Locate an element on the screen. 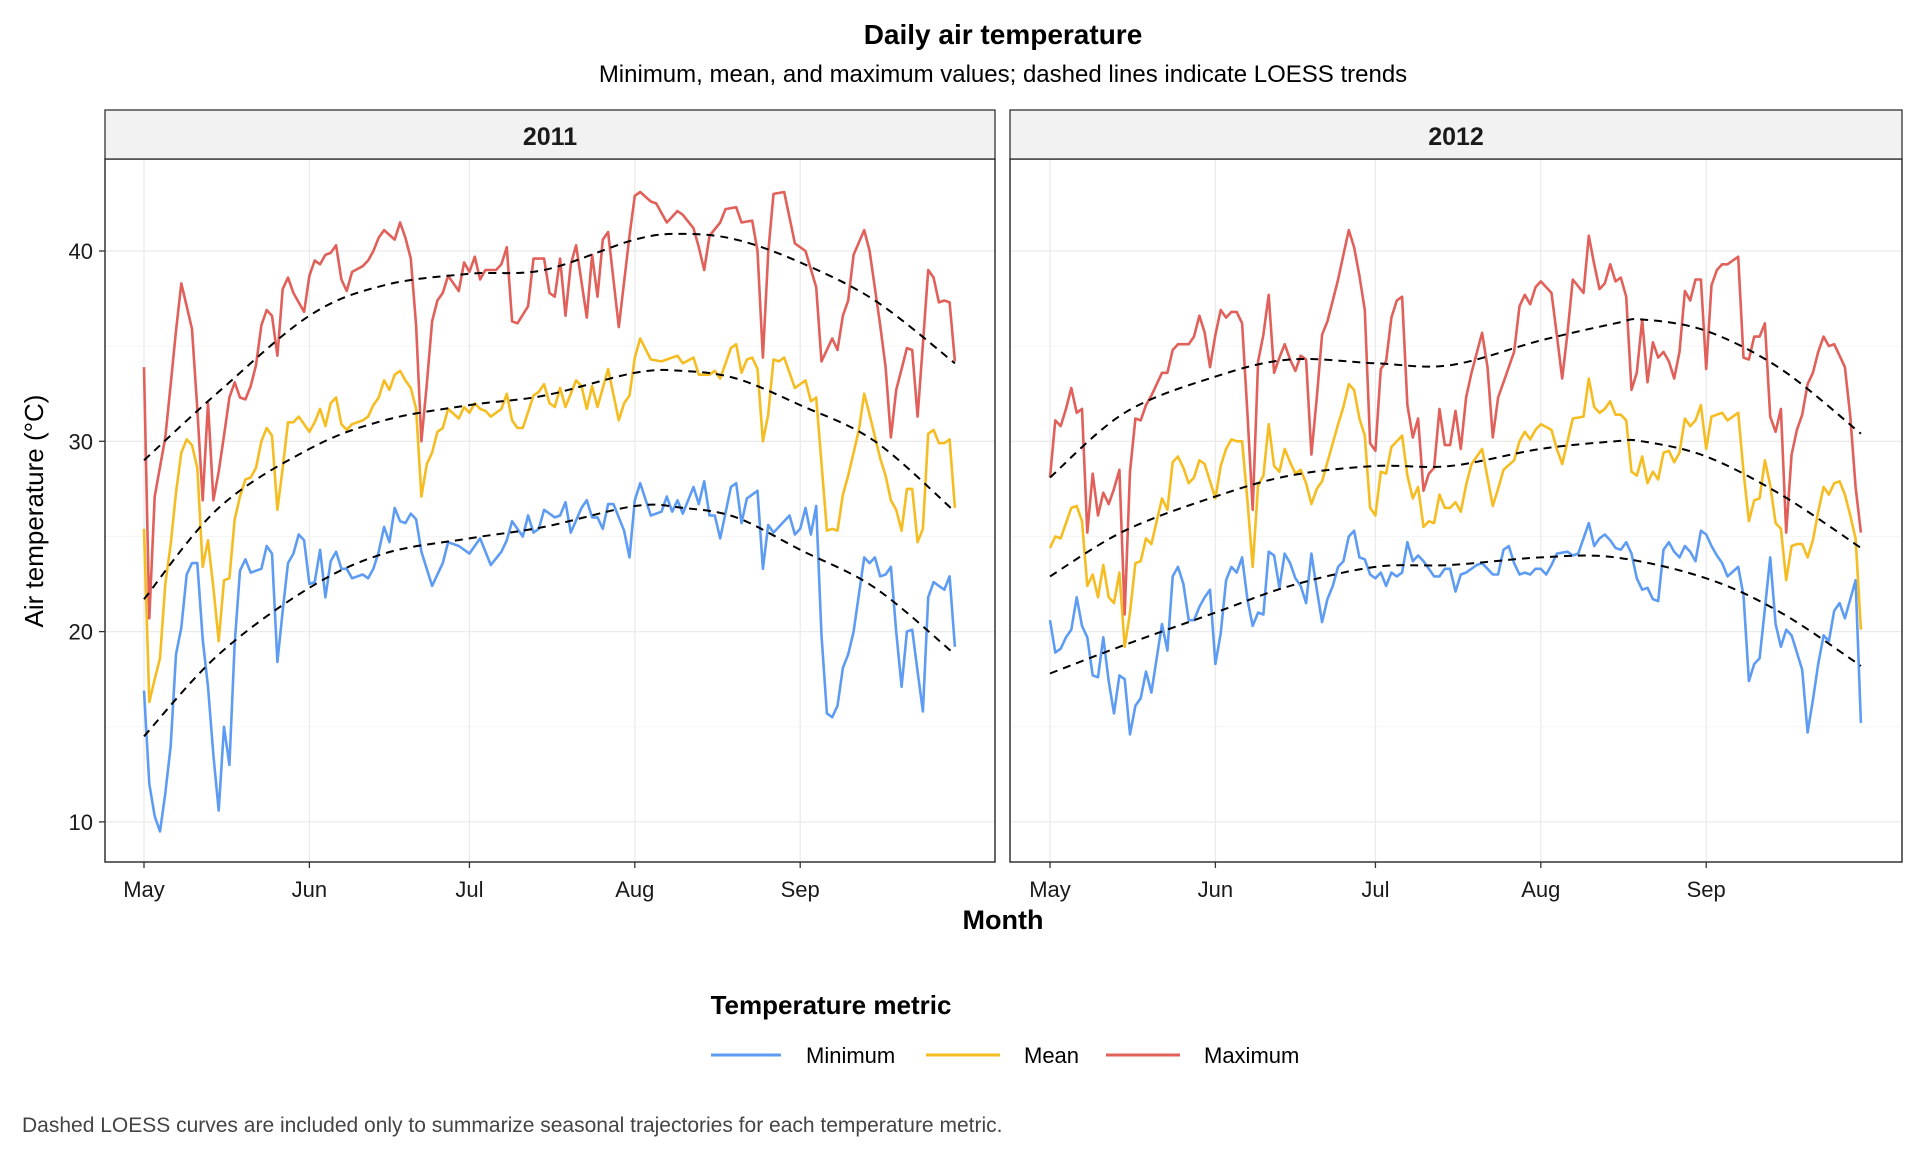 The width and height of the screenshot is (1920, 1152). legend: Temperature metric Minimum Mean Maximum is located at coordinates (1005, 1029).